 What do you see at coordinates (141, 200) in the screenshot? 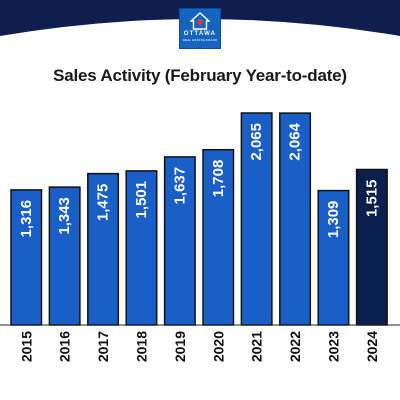
I see `bar-value-label-2018: 1,501` at bounding box center [141, 200].